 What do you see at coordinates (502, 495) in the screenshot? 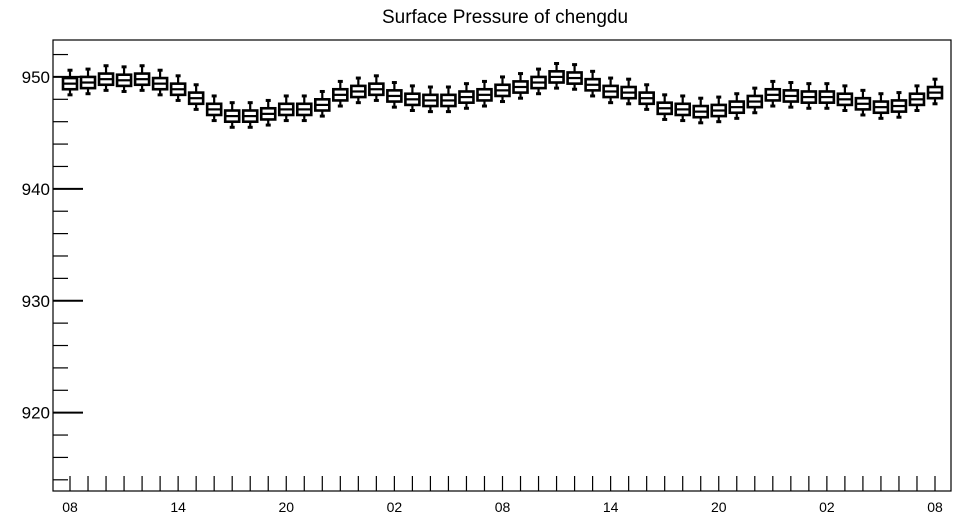
I see `x-axis: 08 14 20 02 08 14 20 02 08` at bounding box center [502, 495].